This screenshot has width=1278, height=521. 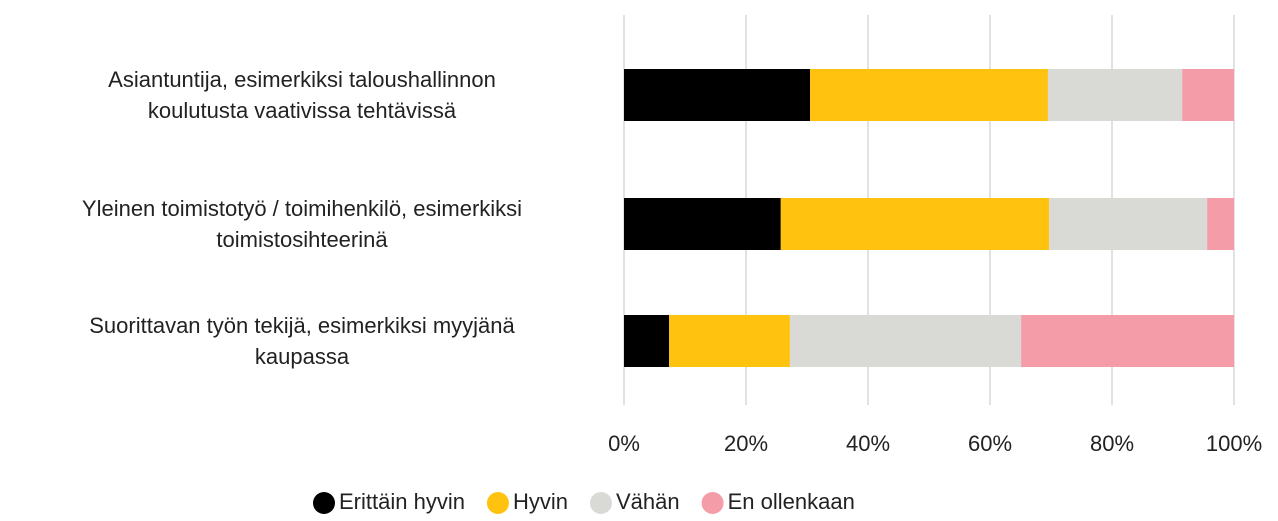 I want to click on legend-label: En ollenkaan, so click(x=791, y=501).